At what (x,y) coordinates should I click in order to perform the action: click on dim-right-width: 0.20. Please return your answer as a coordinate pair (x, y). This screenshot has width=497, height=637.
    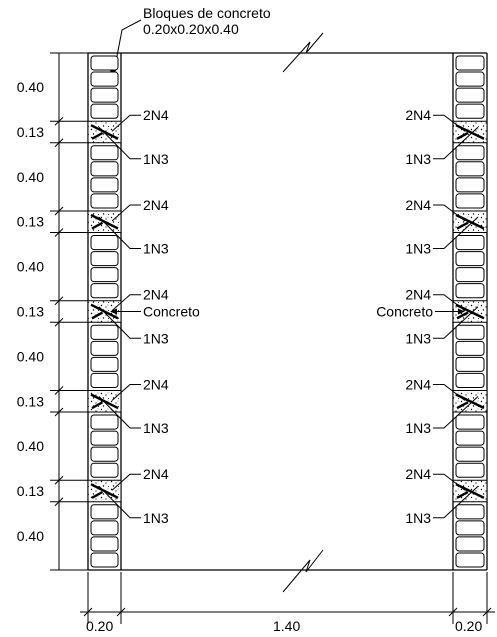
    Looking at the image, I should click on (468, 626).